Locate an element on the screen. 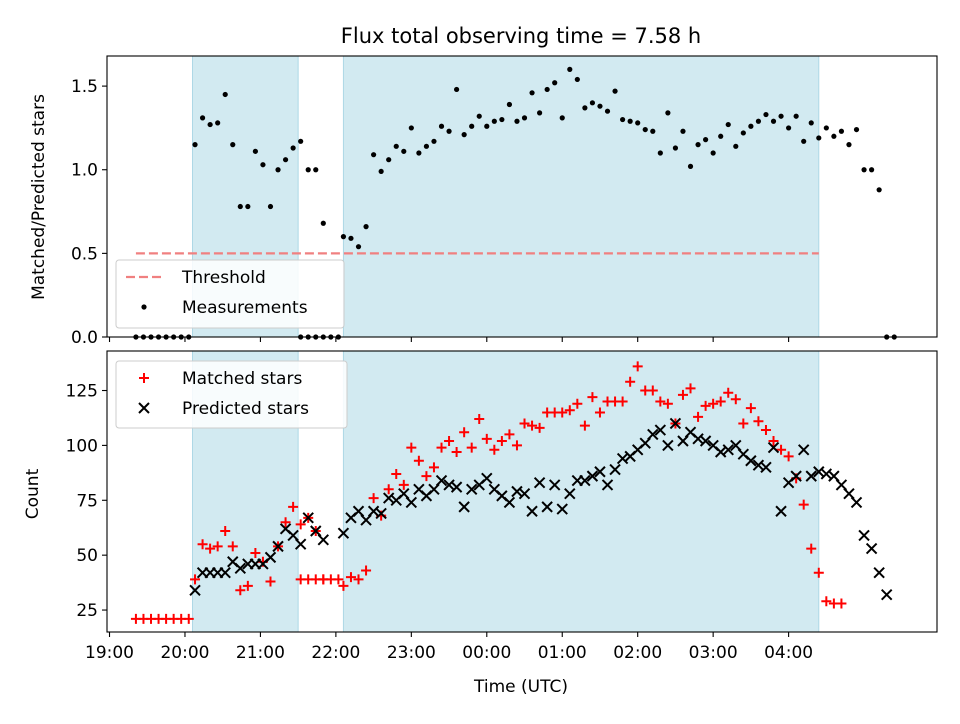 The image size is (960, 724). chart-title: Flux total observing time = 7.58 h is located at coordinates (521, 36).